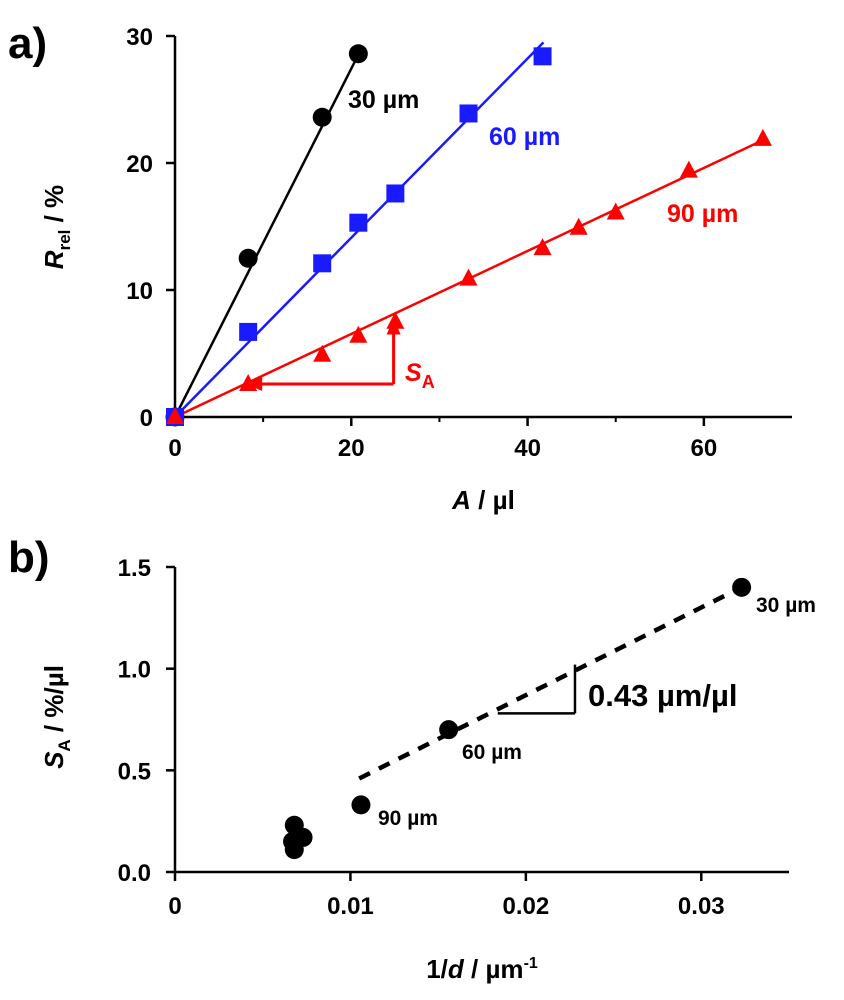  What do you see at coordinates (139, 37) in the screenshot?
I see `y-tick-label-a: 30` at bounding box center [139, 37].